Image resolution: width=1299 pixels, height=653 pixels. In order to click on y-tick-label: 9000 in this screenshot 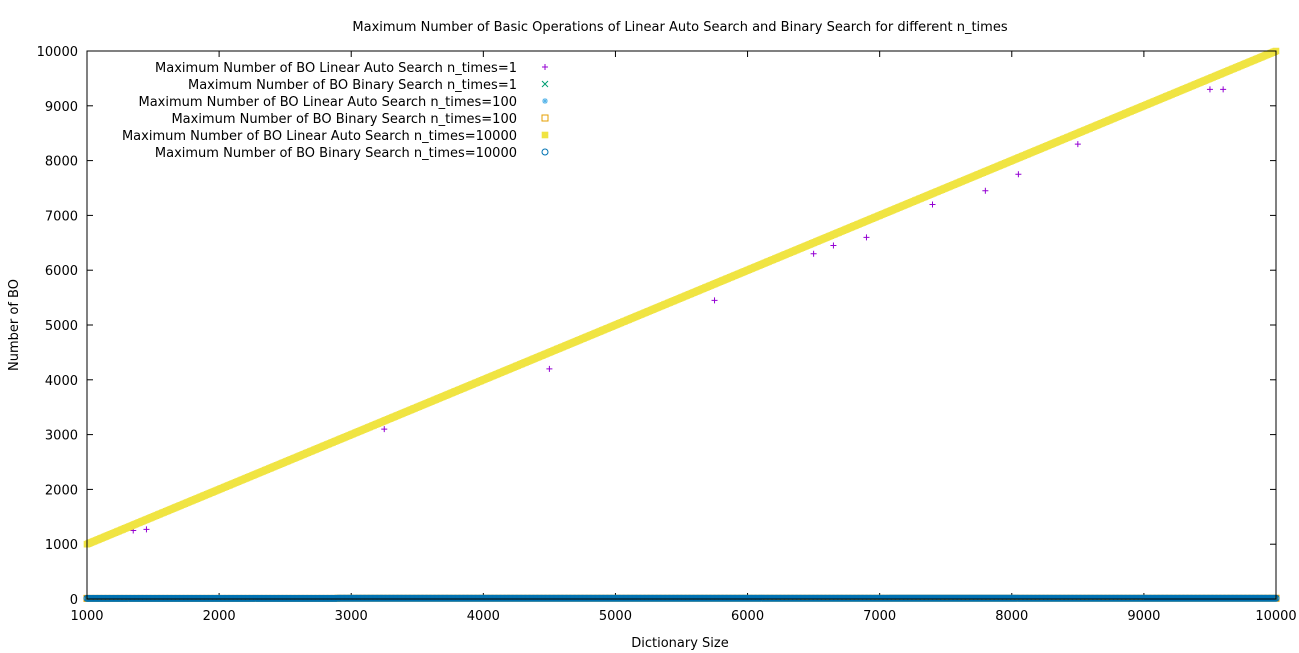, I will do `click(61, 107)`.